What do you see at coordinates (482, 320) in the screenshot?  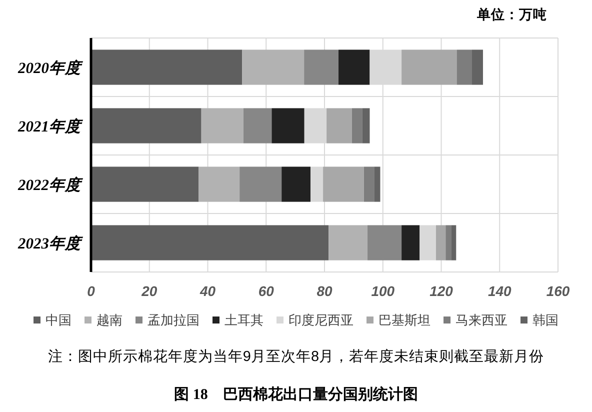 I see `legend-label: 马来西亚` at bounding box center [482, 320].